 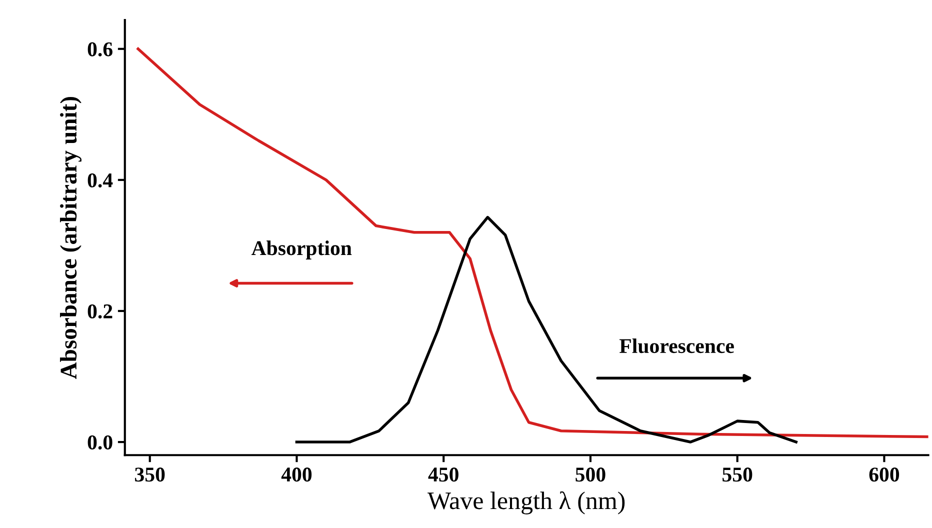 What do you see at coordinates (71, 238) in the screenshot?
I see `y-axis-title: Absorbance (arbitrary unit)` at bounding box center [71, 238].